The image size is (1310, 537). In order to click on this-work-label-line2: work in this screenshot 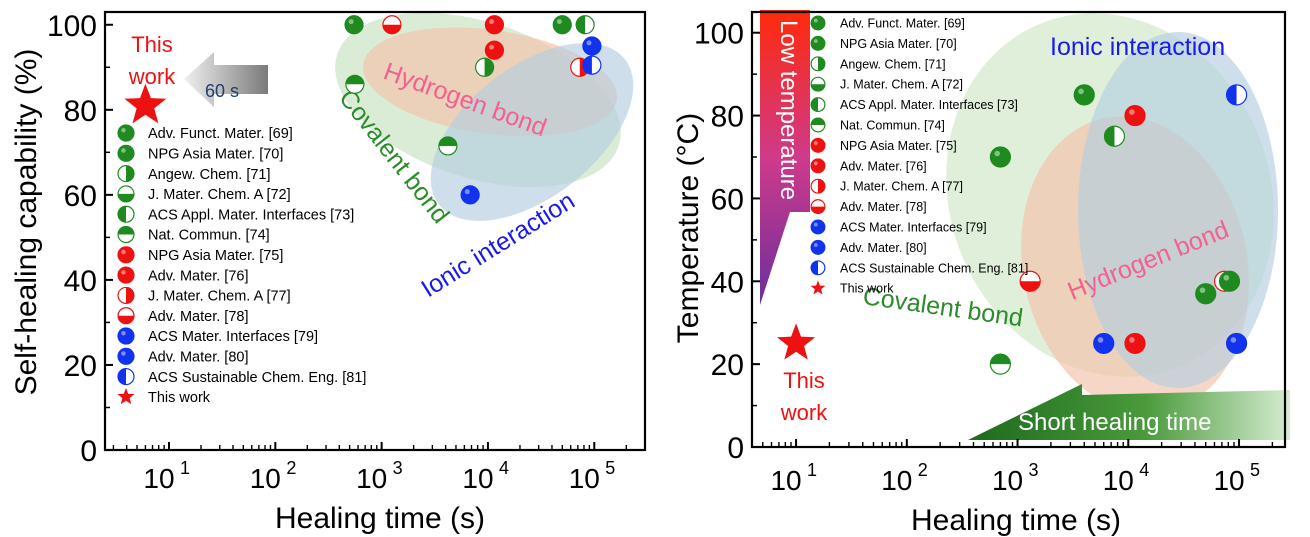, I will do `click(152, 76)`.